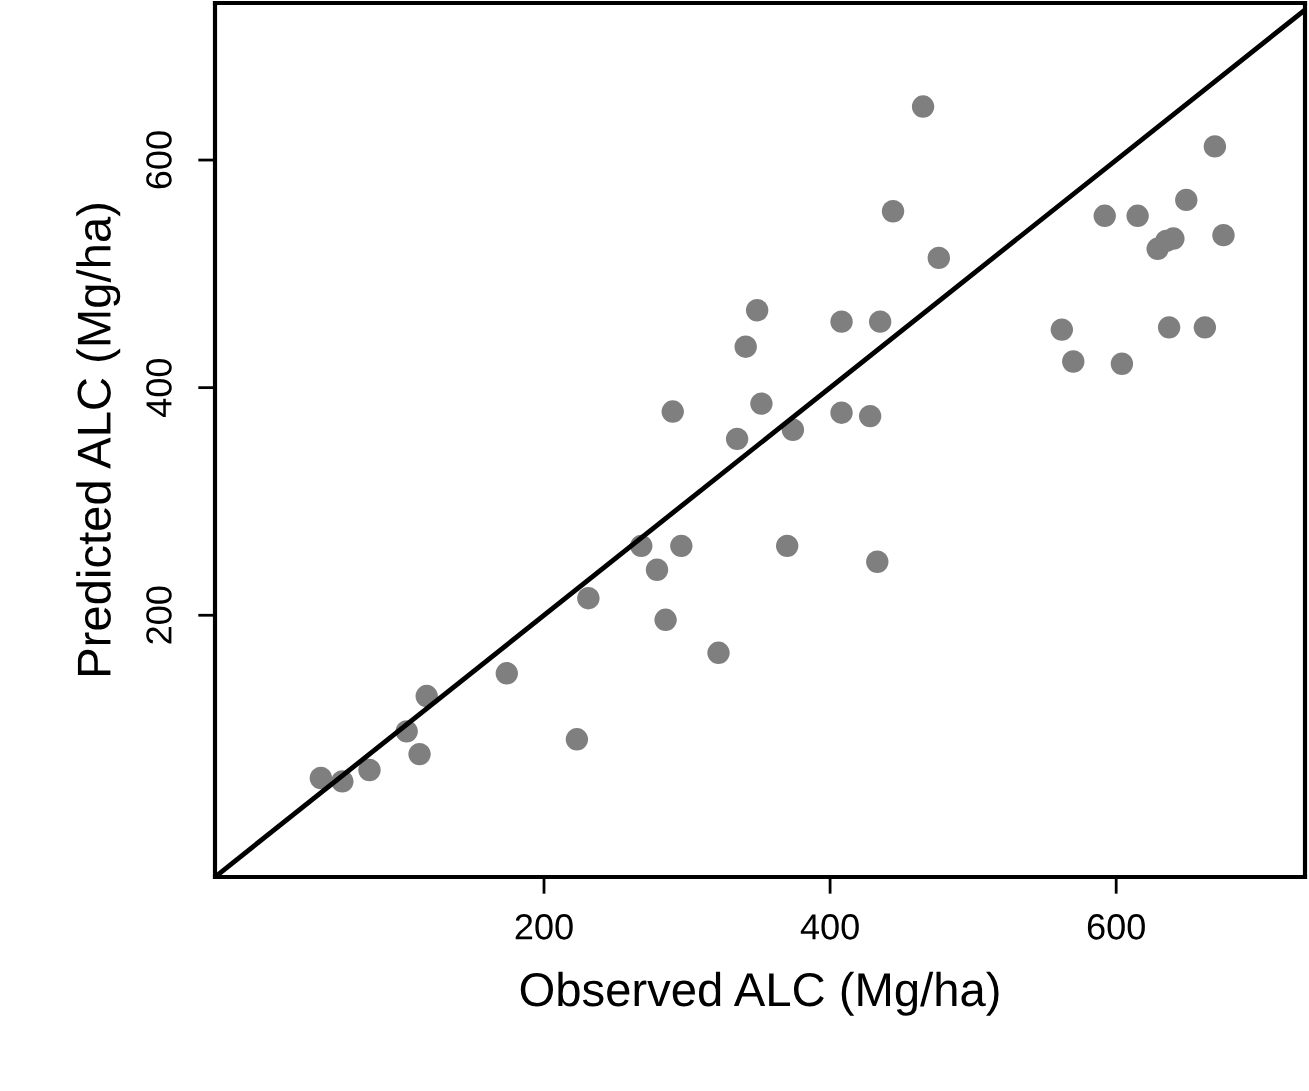  I want to click on x-tick-label: 600, so click(1116, 927).